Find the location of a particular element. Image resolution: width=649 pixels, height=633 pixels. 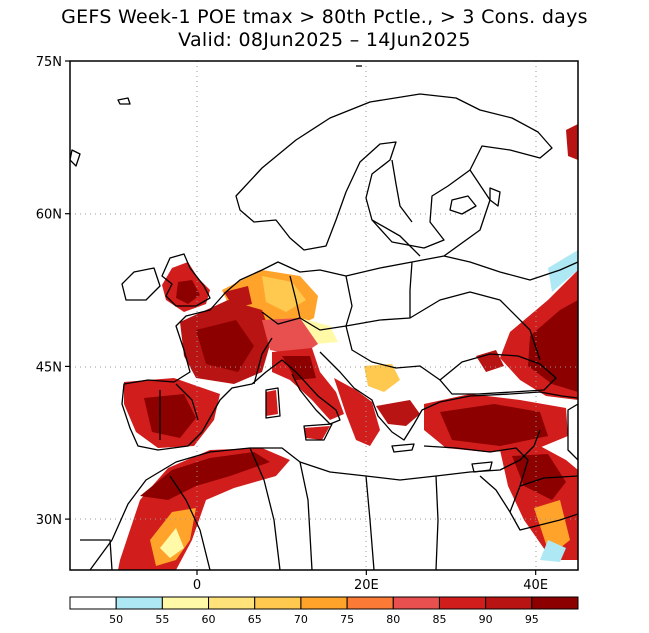

shade-northeast is located at coordinates (572, 142).